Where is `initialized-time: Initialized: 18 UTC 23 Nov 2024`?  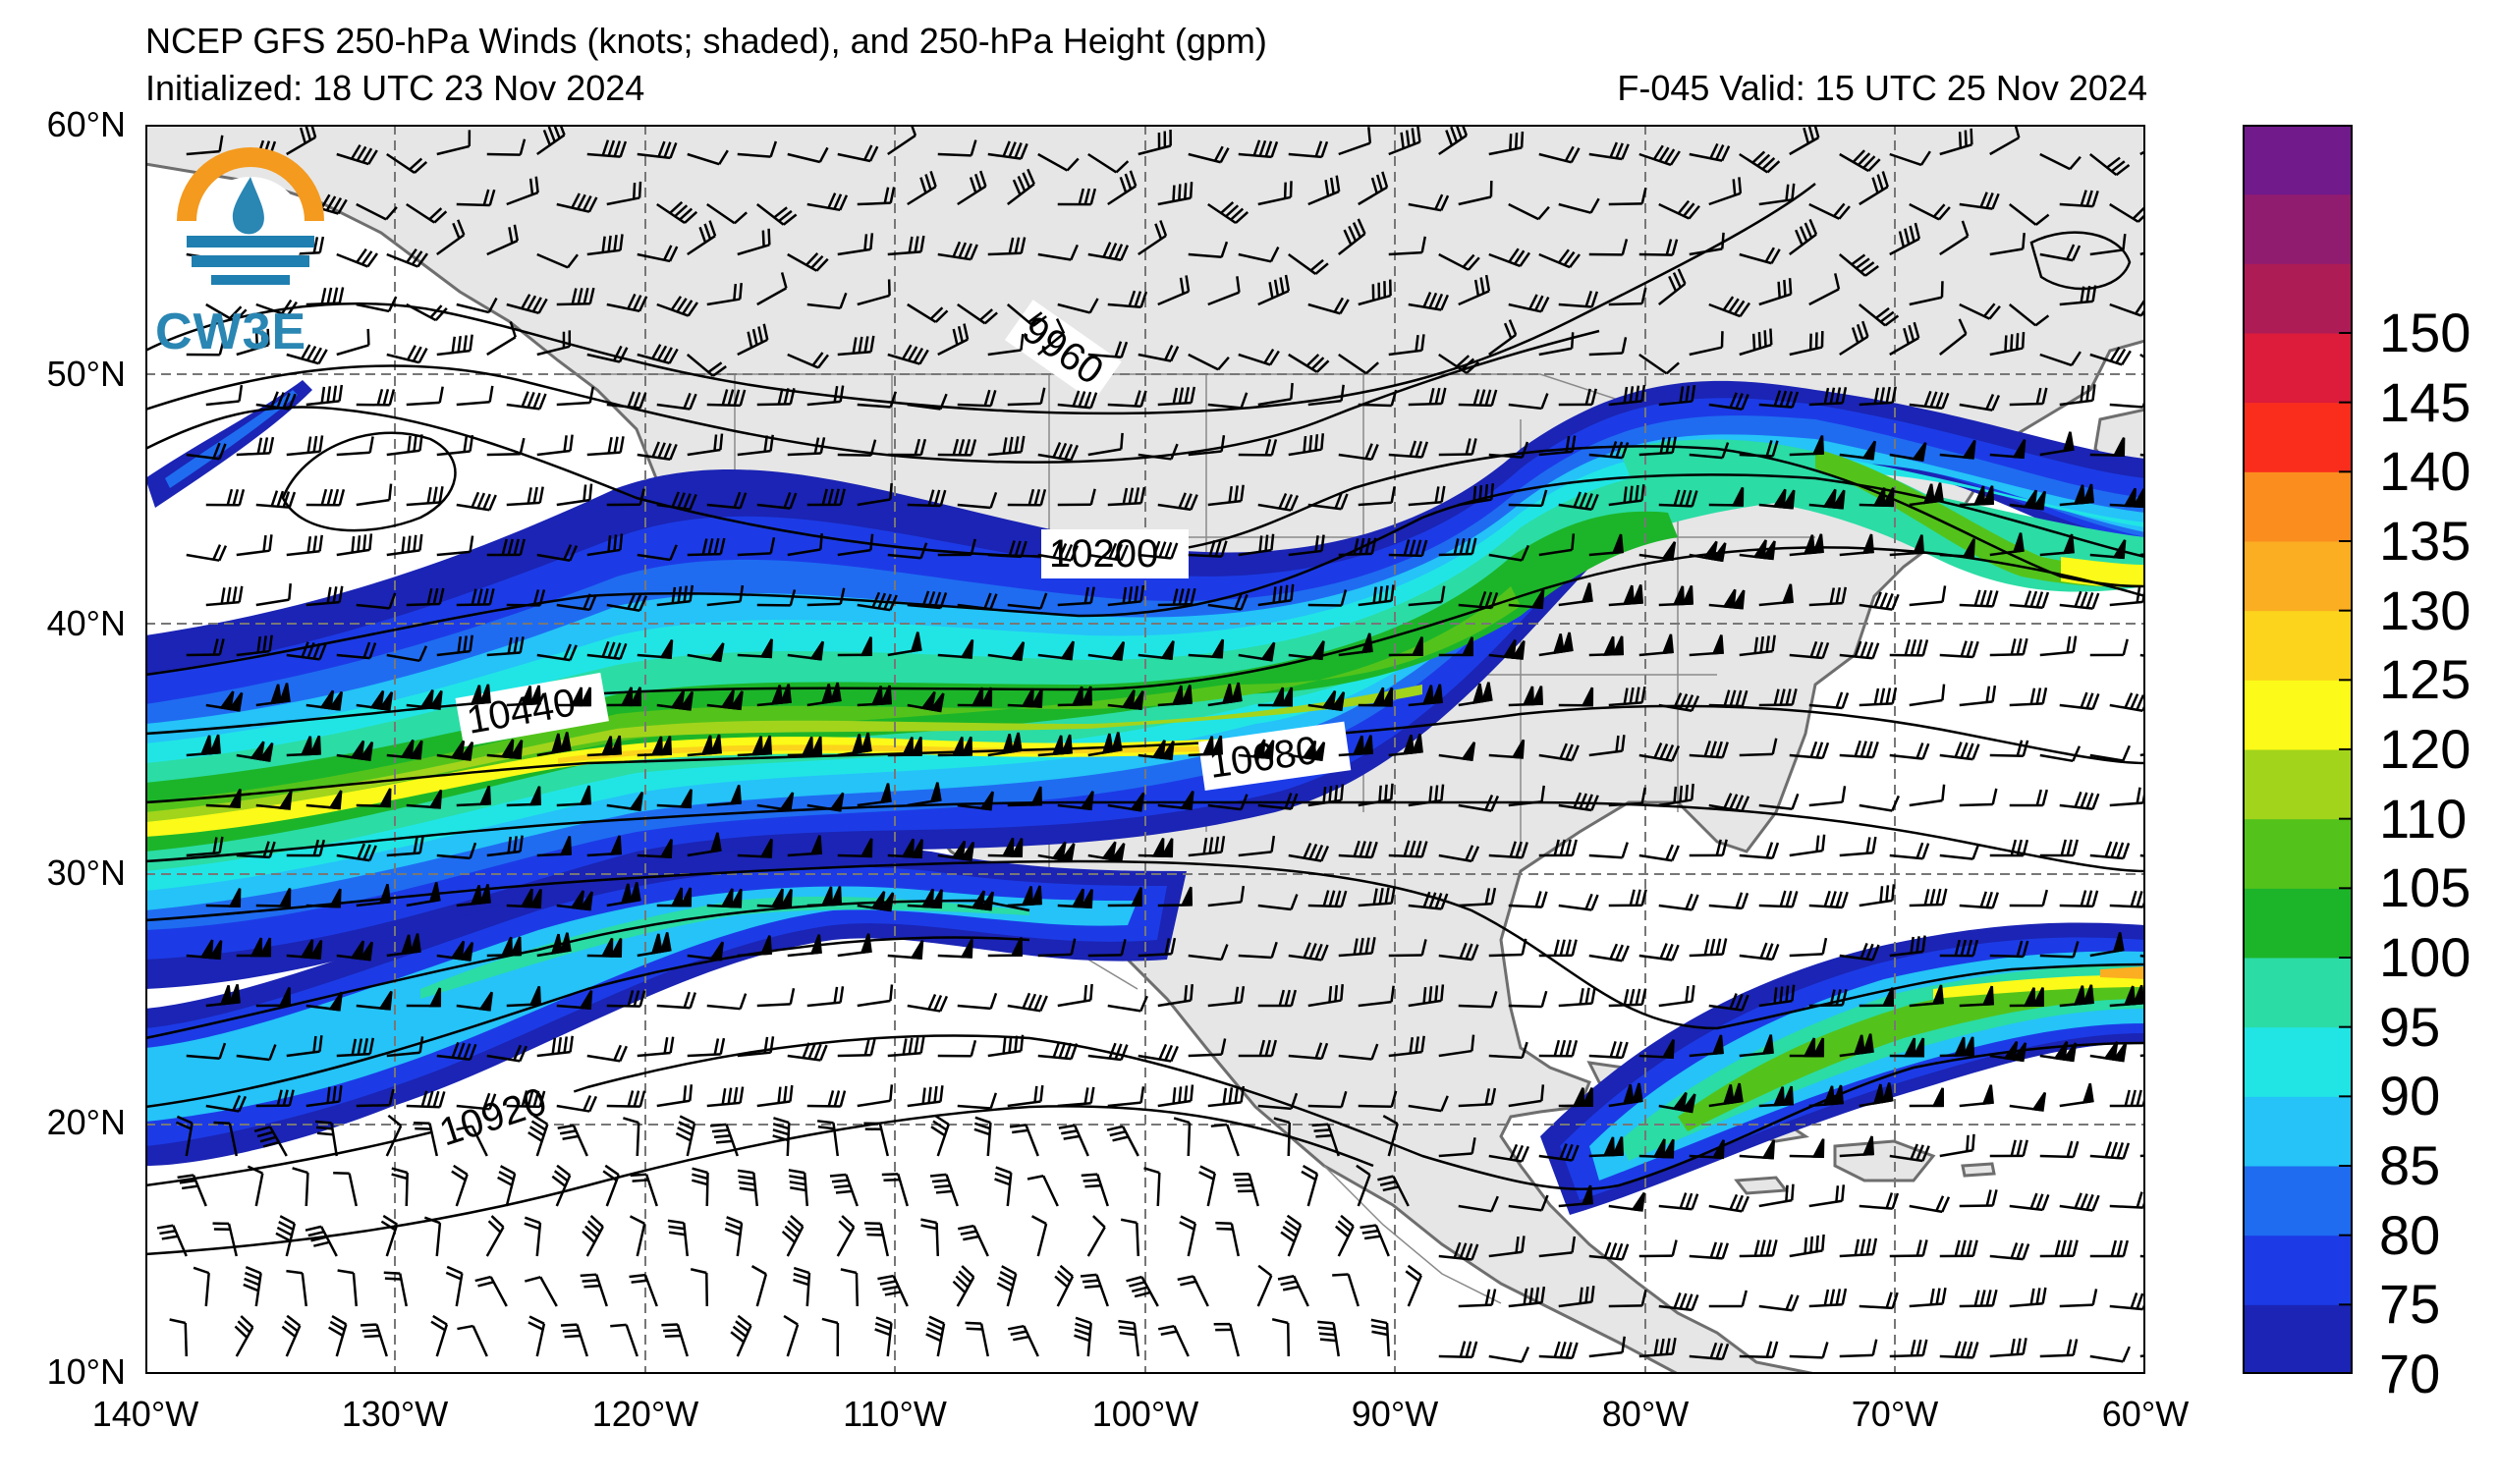
initialized-time: Initialized: 18 UTC 23 Nov 2024 is located at coordinates (395, 88).